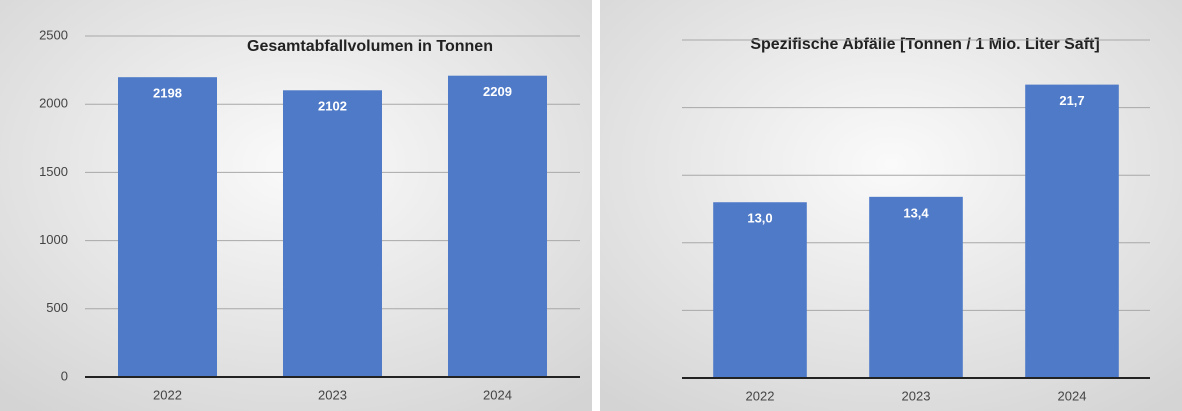  Describe the element at coordinates (167, 93) in the screenshot. I see `data-label: 2198` at that location.